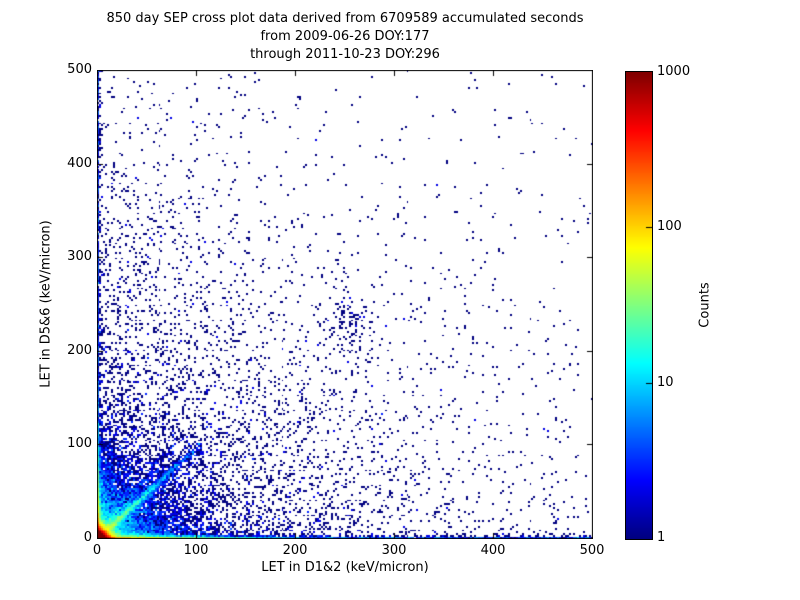 The width and height of the screenshot is (800, 600). Describe the element at coordinates (493, 550) in the screenshot. I see `x-tick-label: 400` at that location.